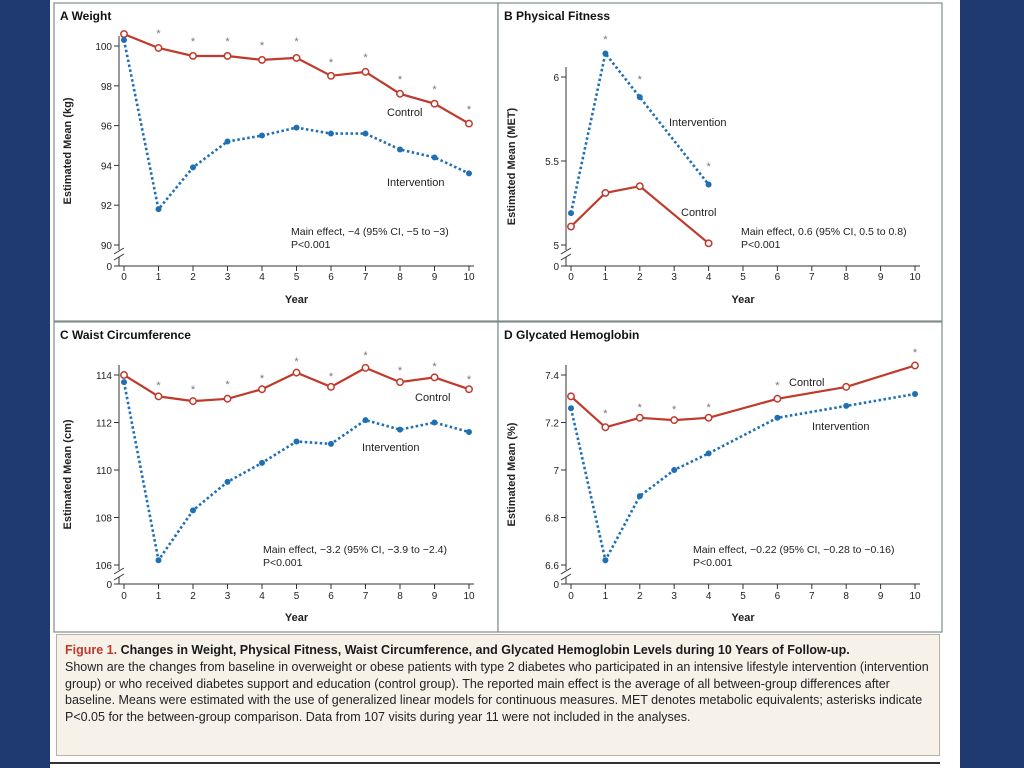  What do you see at coordinates (103, 566) in the screenshot?
I see `y-tick-label: 106` at bounding box center [103, 566].